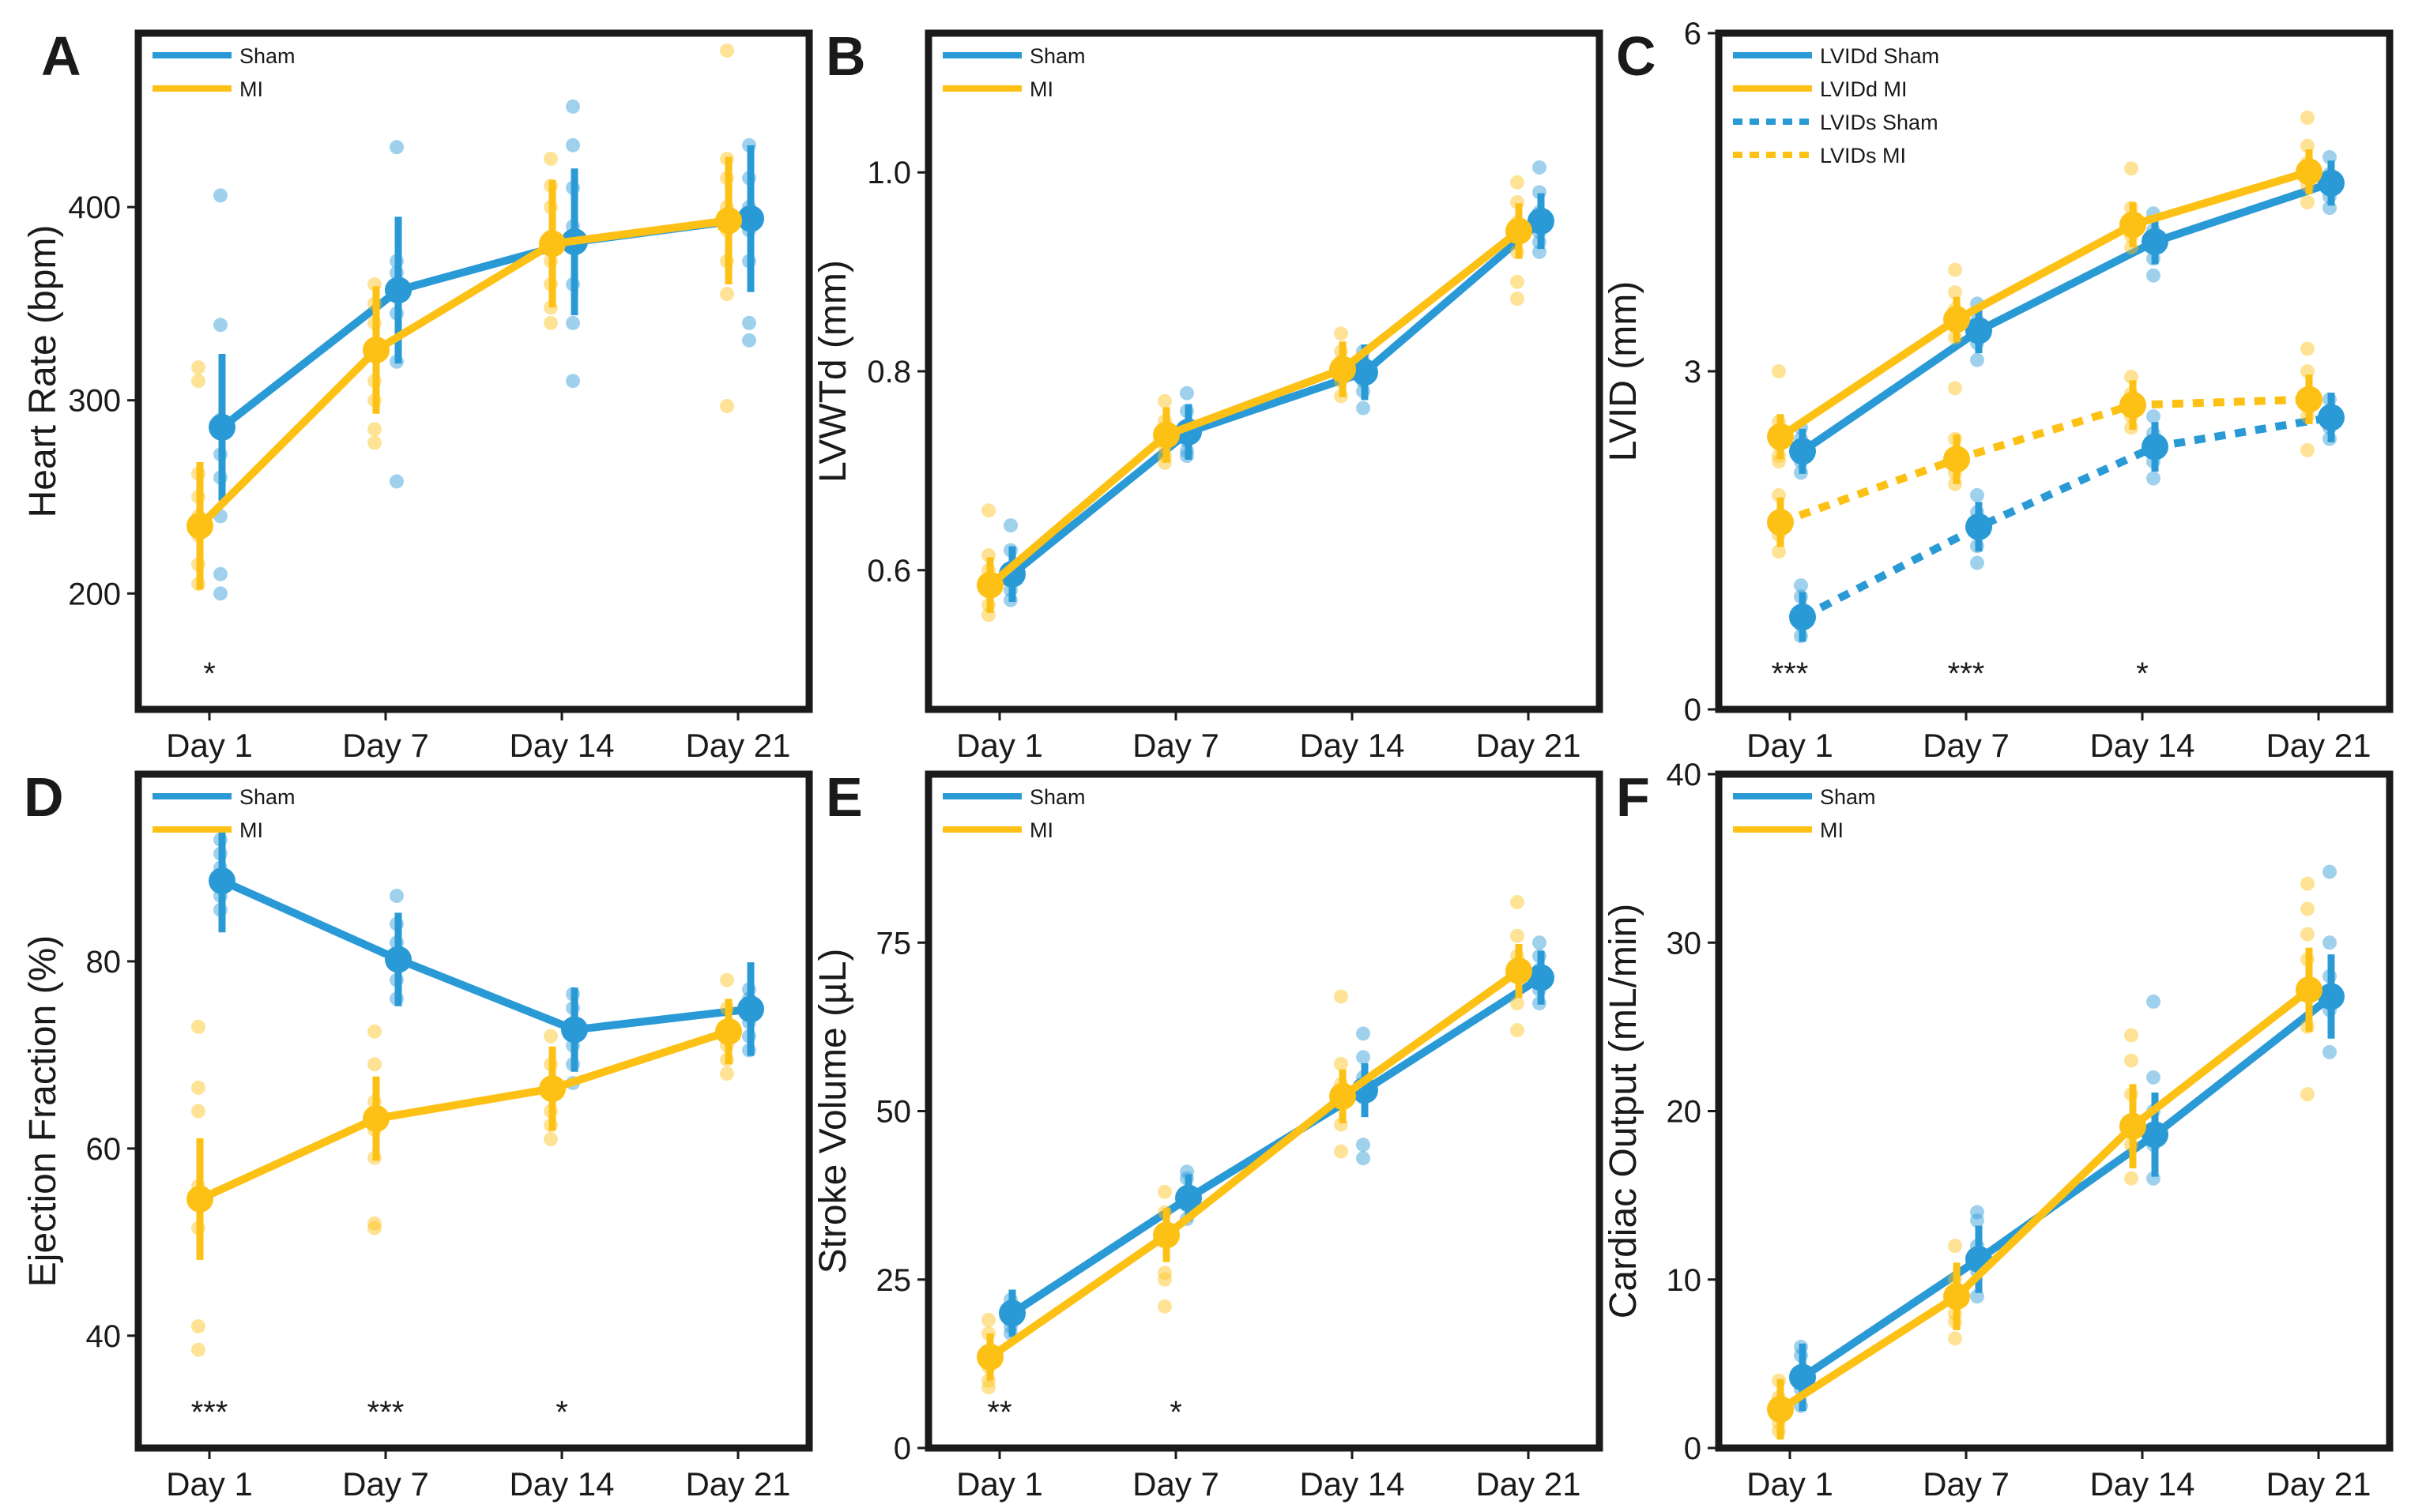 This screenshot has height=1512, width=2426. Describe the element at coordinates (2143, 673) in the screenshot. I see `significance-marker: *` at that location.